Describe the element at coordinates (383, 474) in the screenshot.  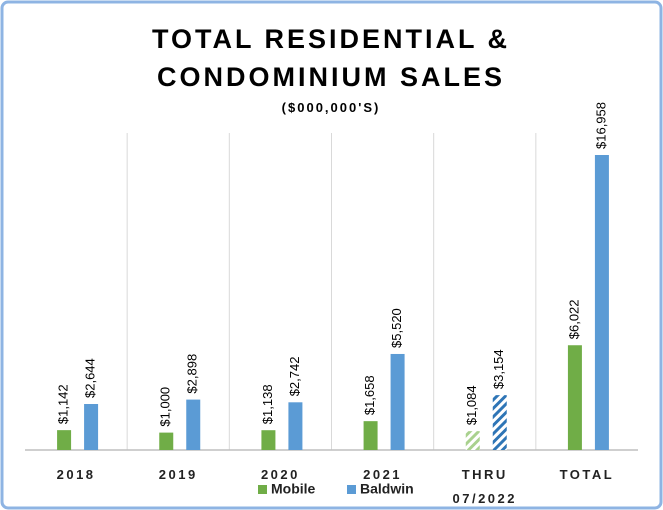
I see `x-tick-label: 2021` at that location.